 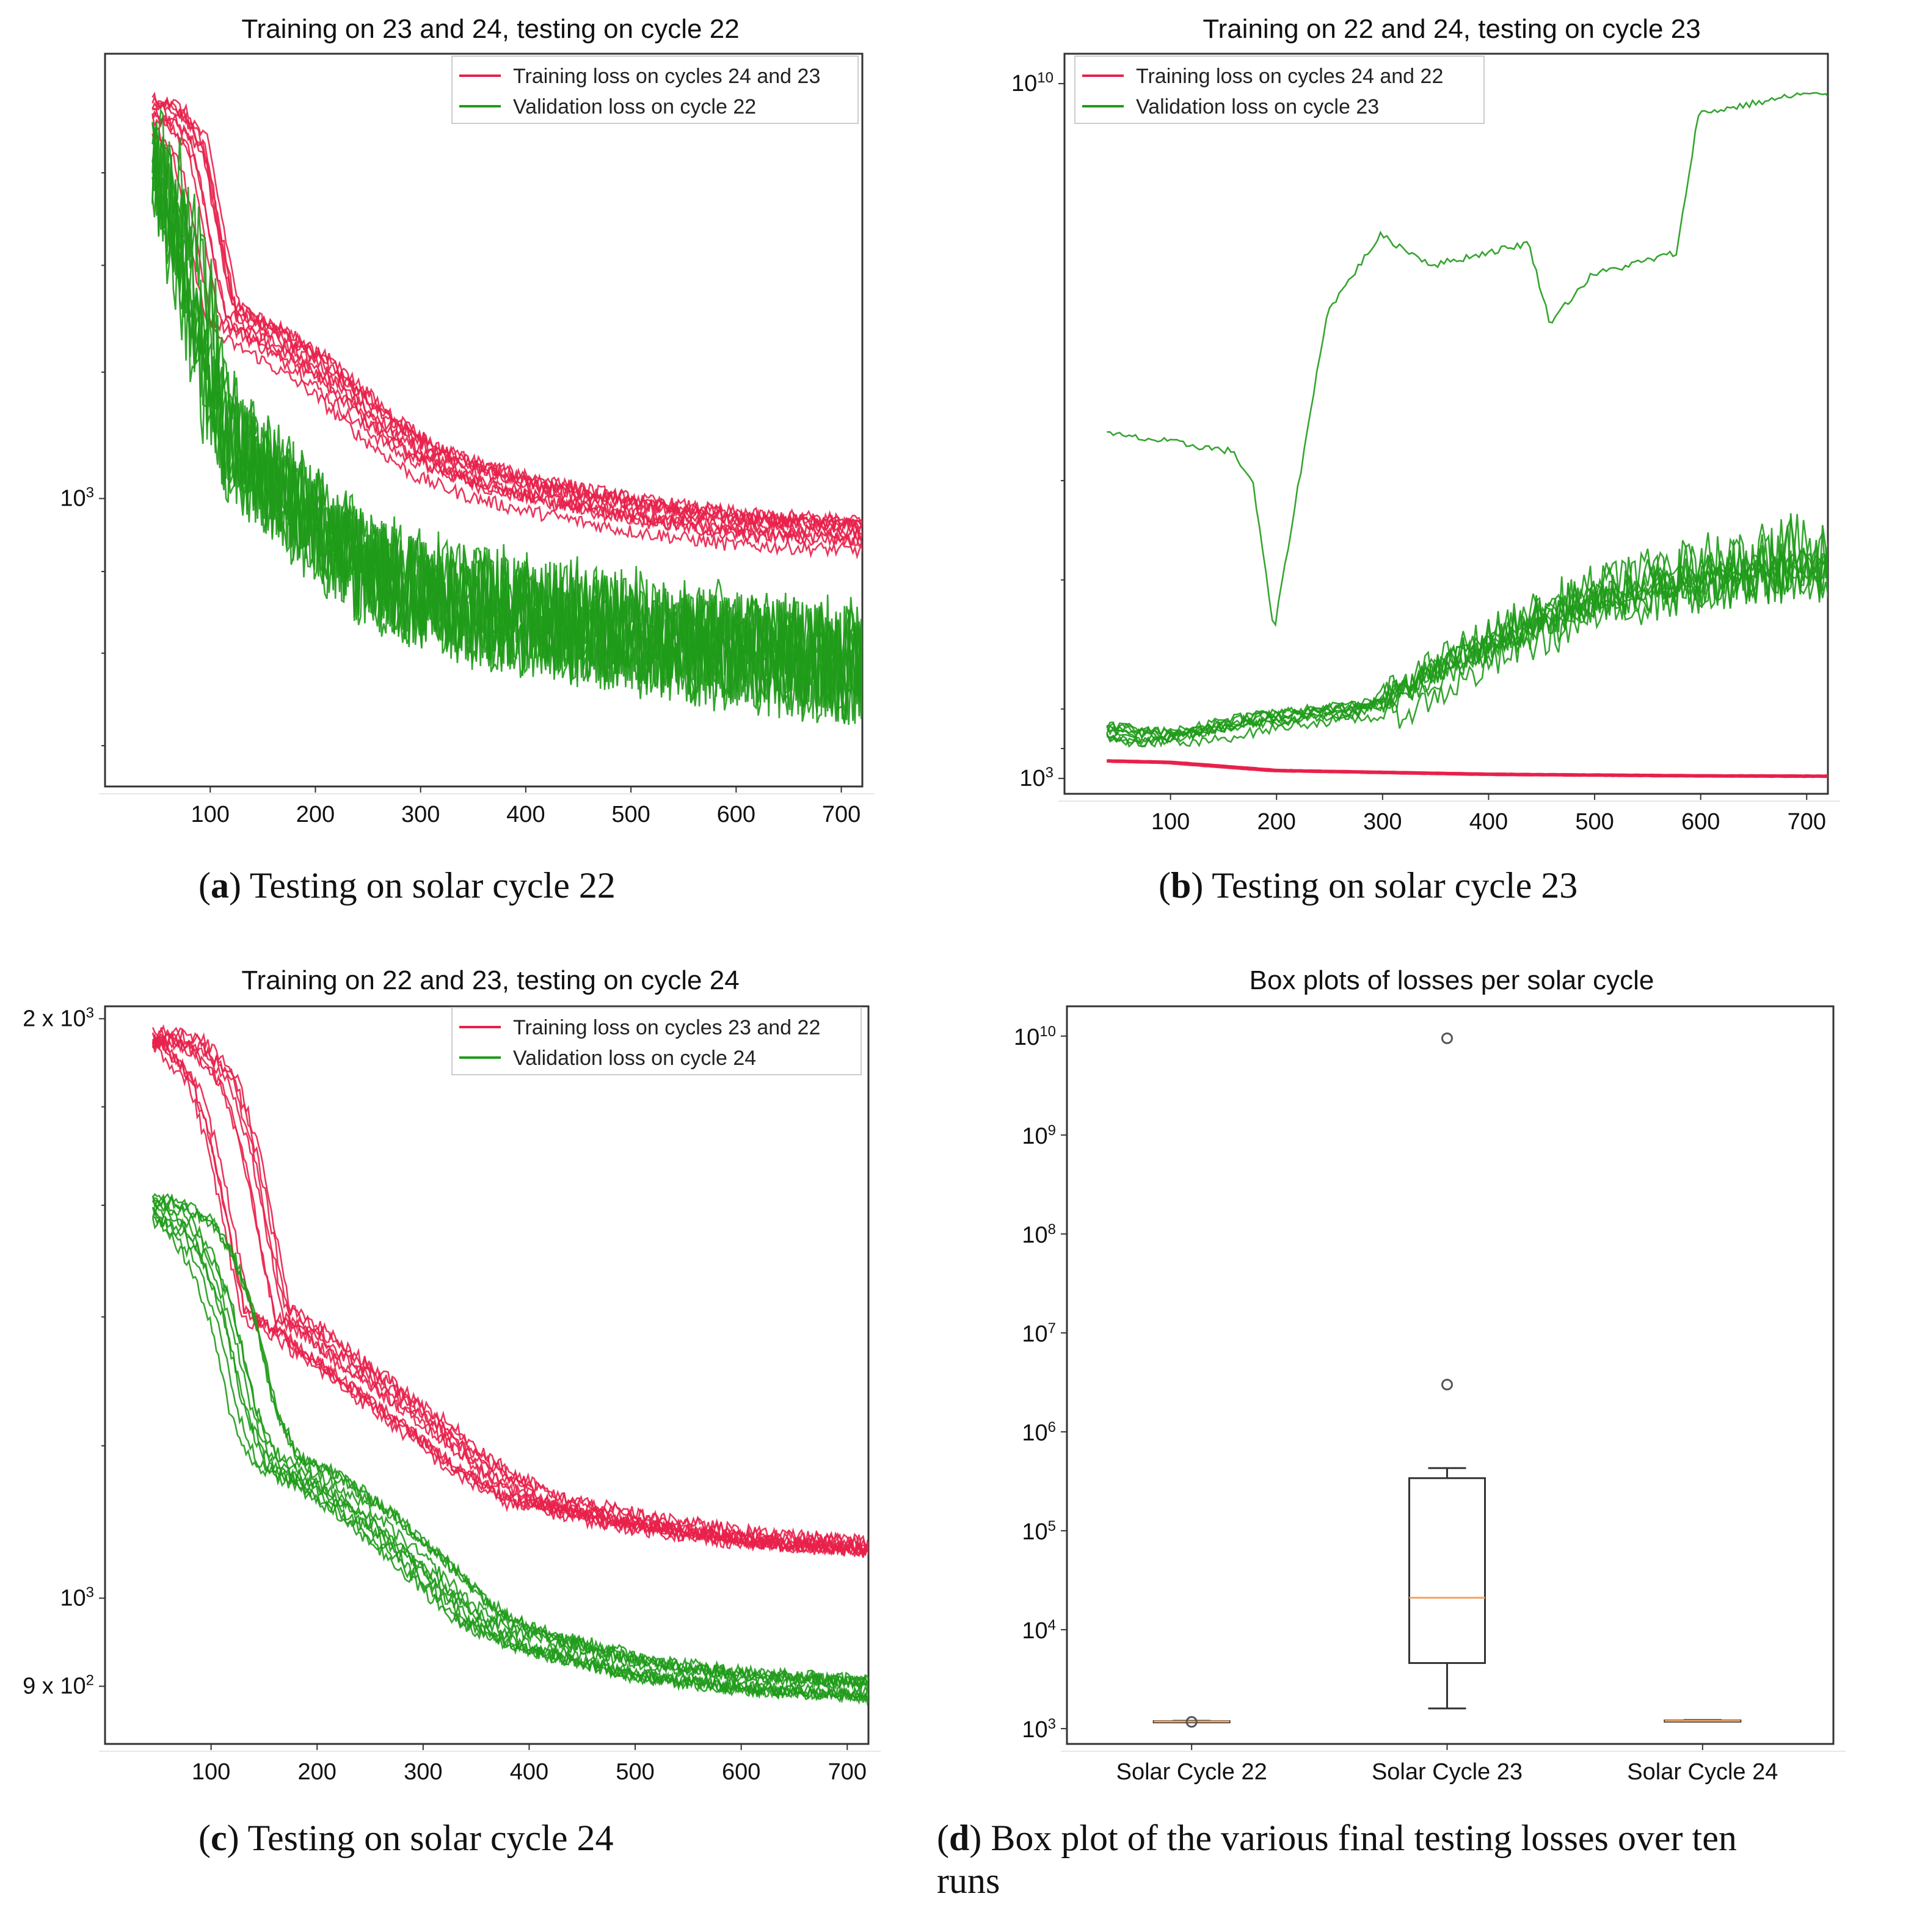 I want to click on y-tick-label: 2 x 10³, so click(x=58, y=1017).